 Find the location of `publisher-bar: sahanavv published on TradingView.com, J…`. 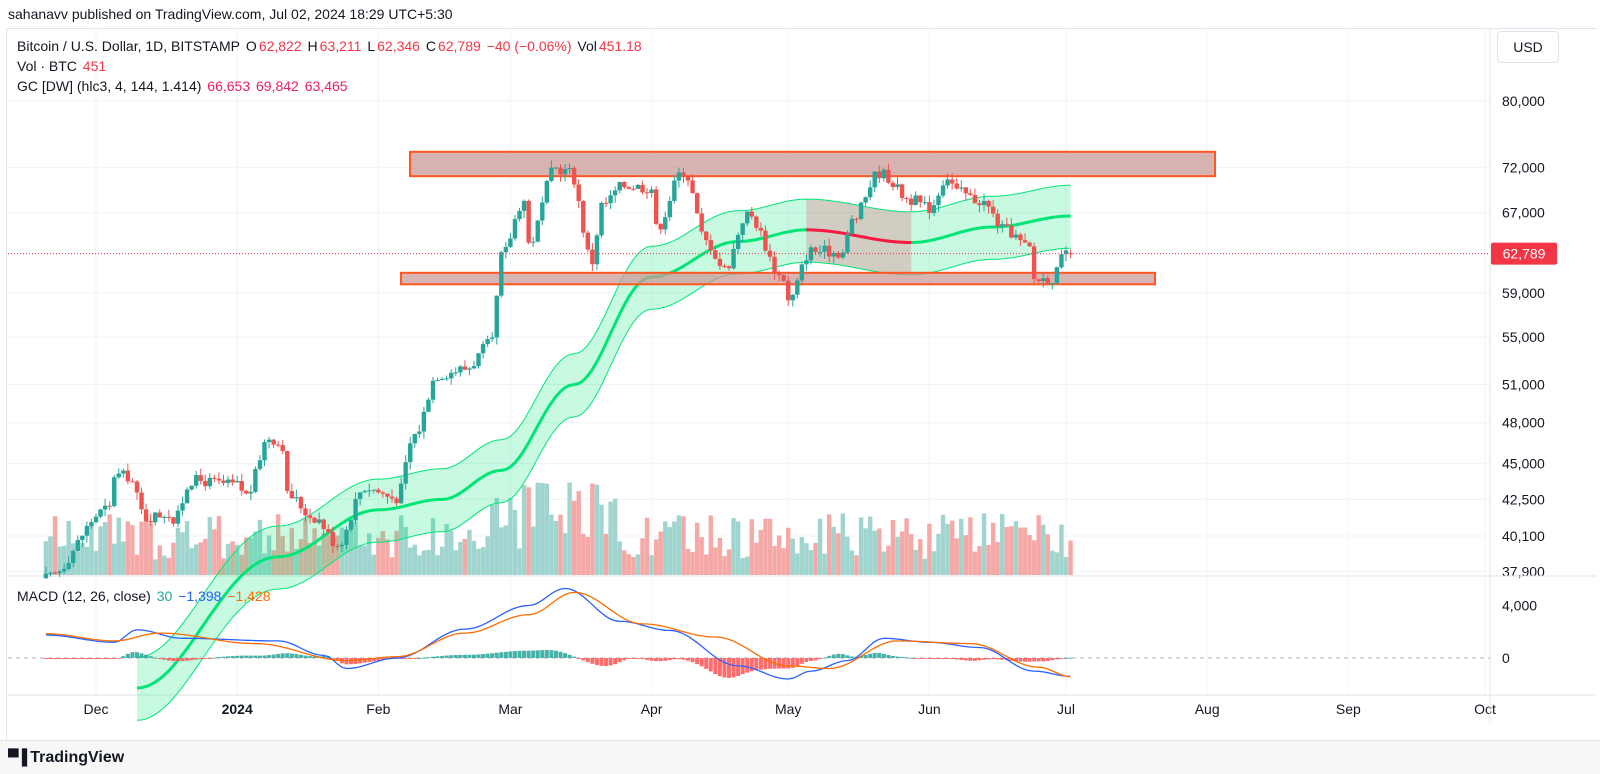

publisher-bar: sahanavv published on TradingView.com, J… is located at coordinates (800, 14).